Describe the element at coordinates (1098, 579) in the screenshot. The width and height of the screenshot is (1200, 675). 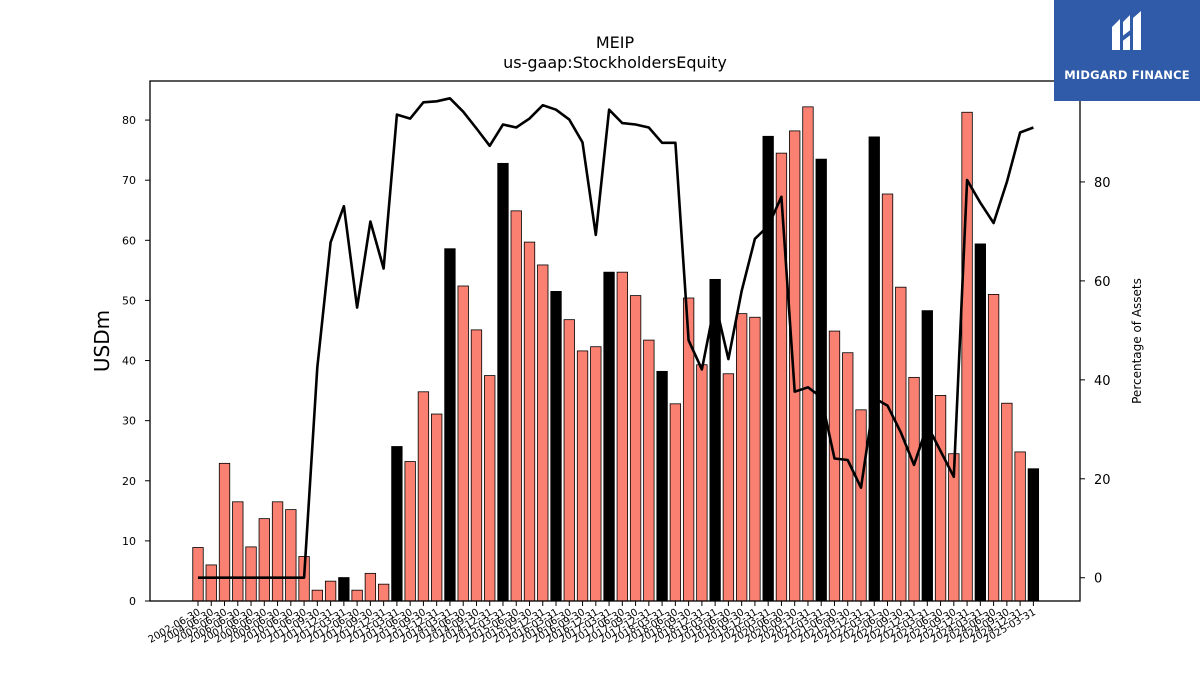
I see `y2-tick-label: 0` at that location.